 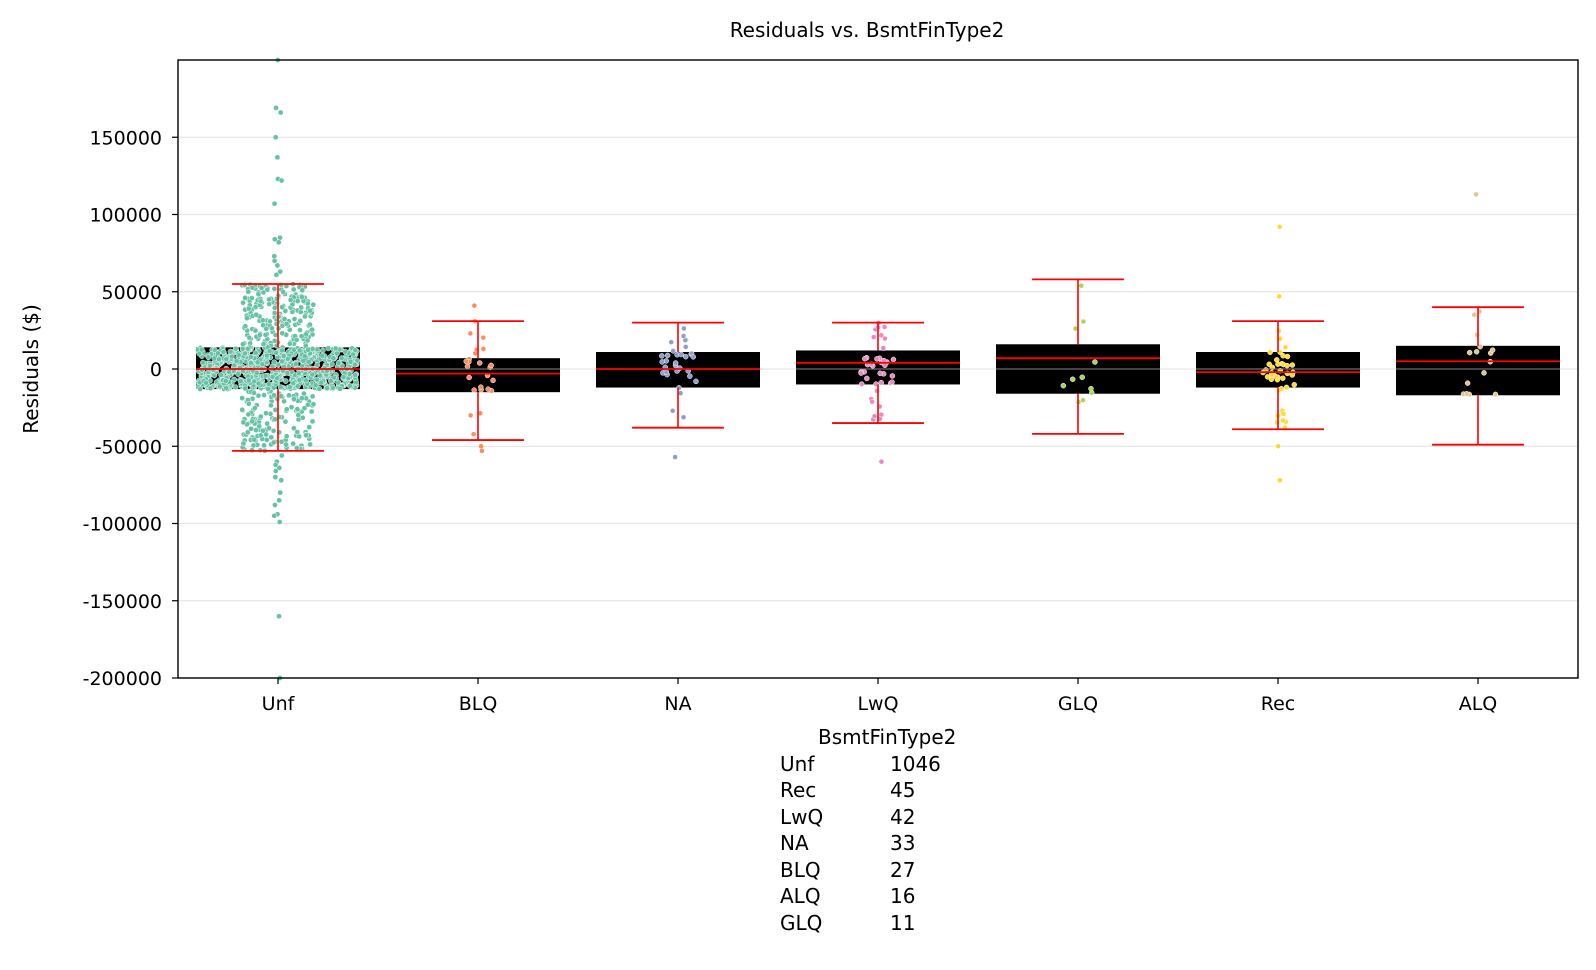 I want to click on x-tick-label: ALQ, so click(x=1478, y=704).